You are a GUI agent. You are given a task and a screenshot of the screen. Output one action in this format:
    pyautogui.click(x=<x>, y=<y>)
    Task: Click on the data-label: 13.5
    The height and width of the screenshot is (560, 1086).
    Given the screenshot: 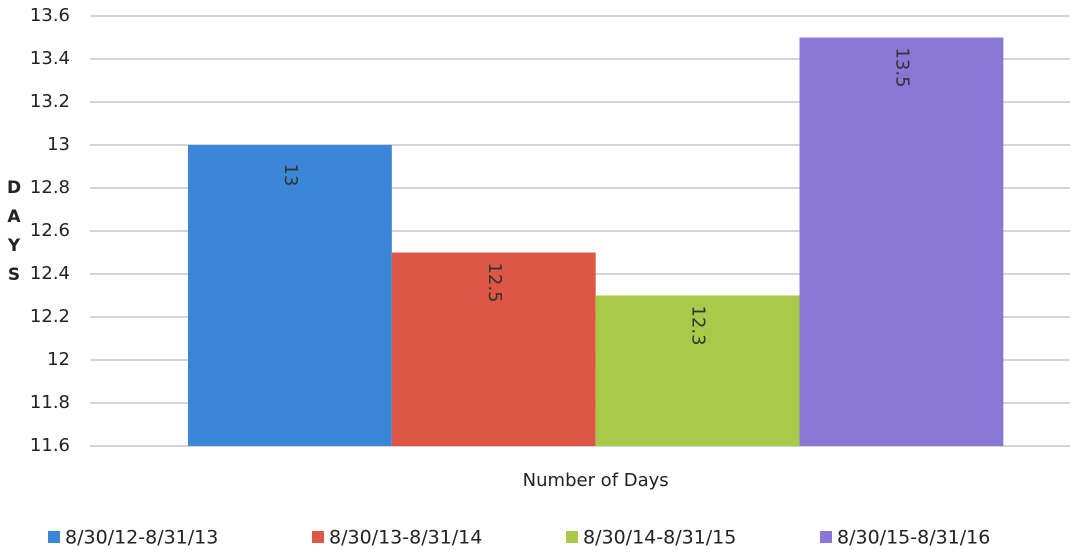 What is the action you would take?
    pyautogui.click(x=901, y=67)
    